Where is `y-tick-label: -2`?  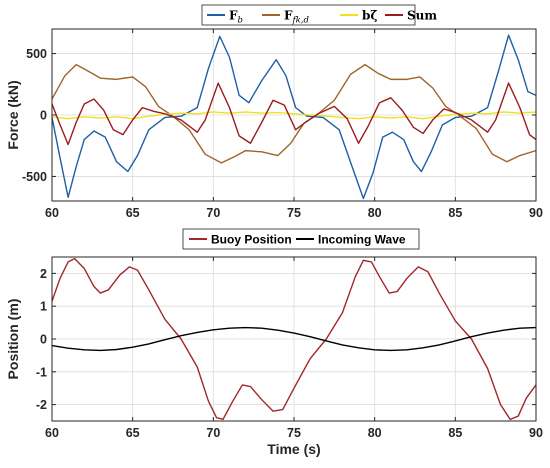
y-tick-label: -2 is located at coordinates (41, 405).